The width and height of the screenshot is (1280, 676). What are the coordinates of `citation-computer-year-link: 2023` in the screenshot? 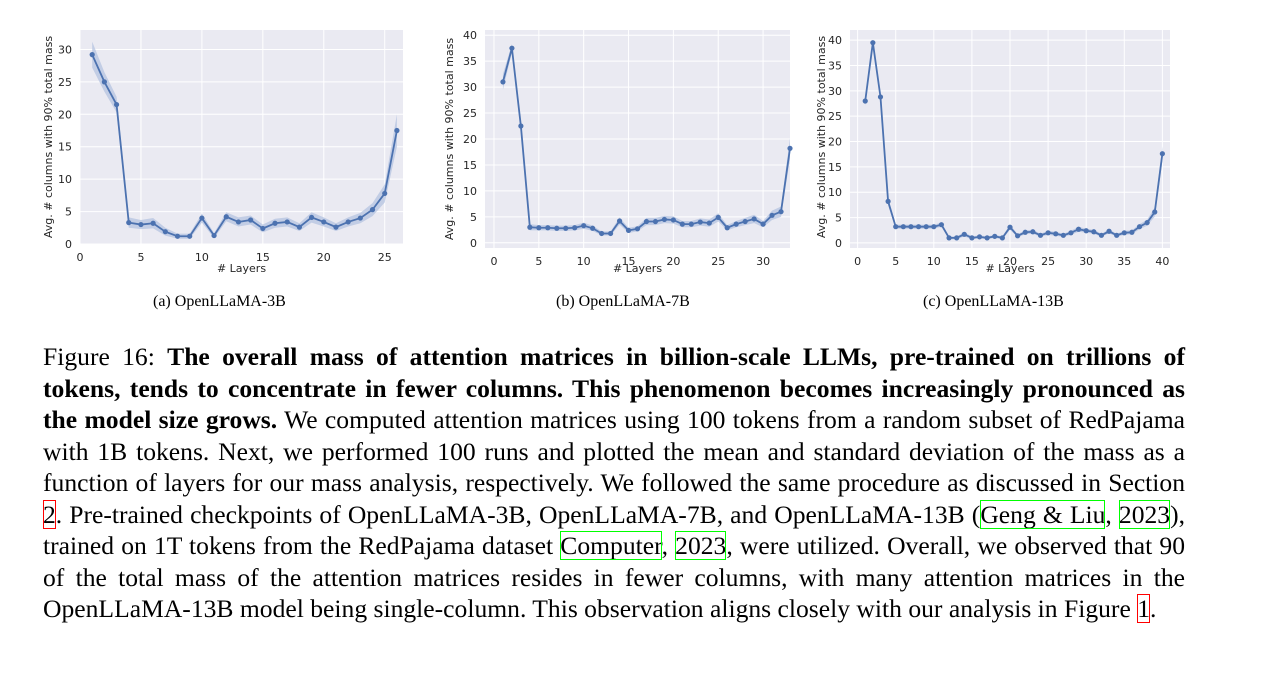 It's located at (701, 545).